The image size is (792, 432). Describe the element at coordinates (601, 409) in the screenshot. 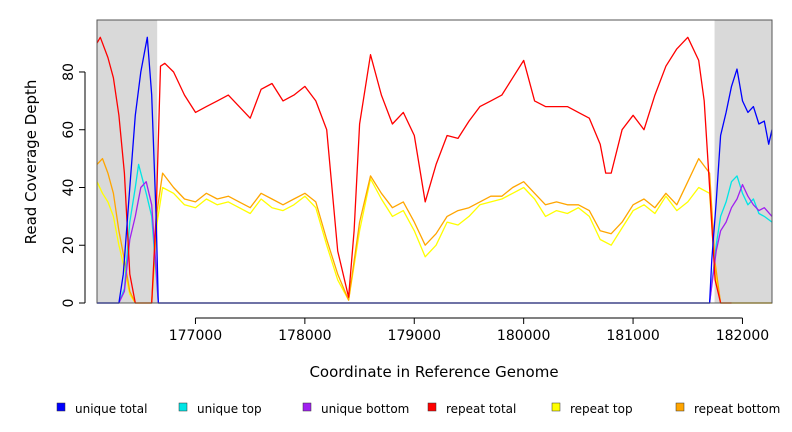

I see `legend-label: repeat top` at that location.